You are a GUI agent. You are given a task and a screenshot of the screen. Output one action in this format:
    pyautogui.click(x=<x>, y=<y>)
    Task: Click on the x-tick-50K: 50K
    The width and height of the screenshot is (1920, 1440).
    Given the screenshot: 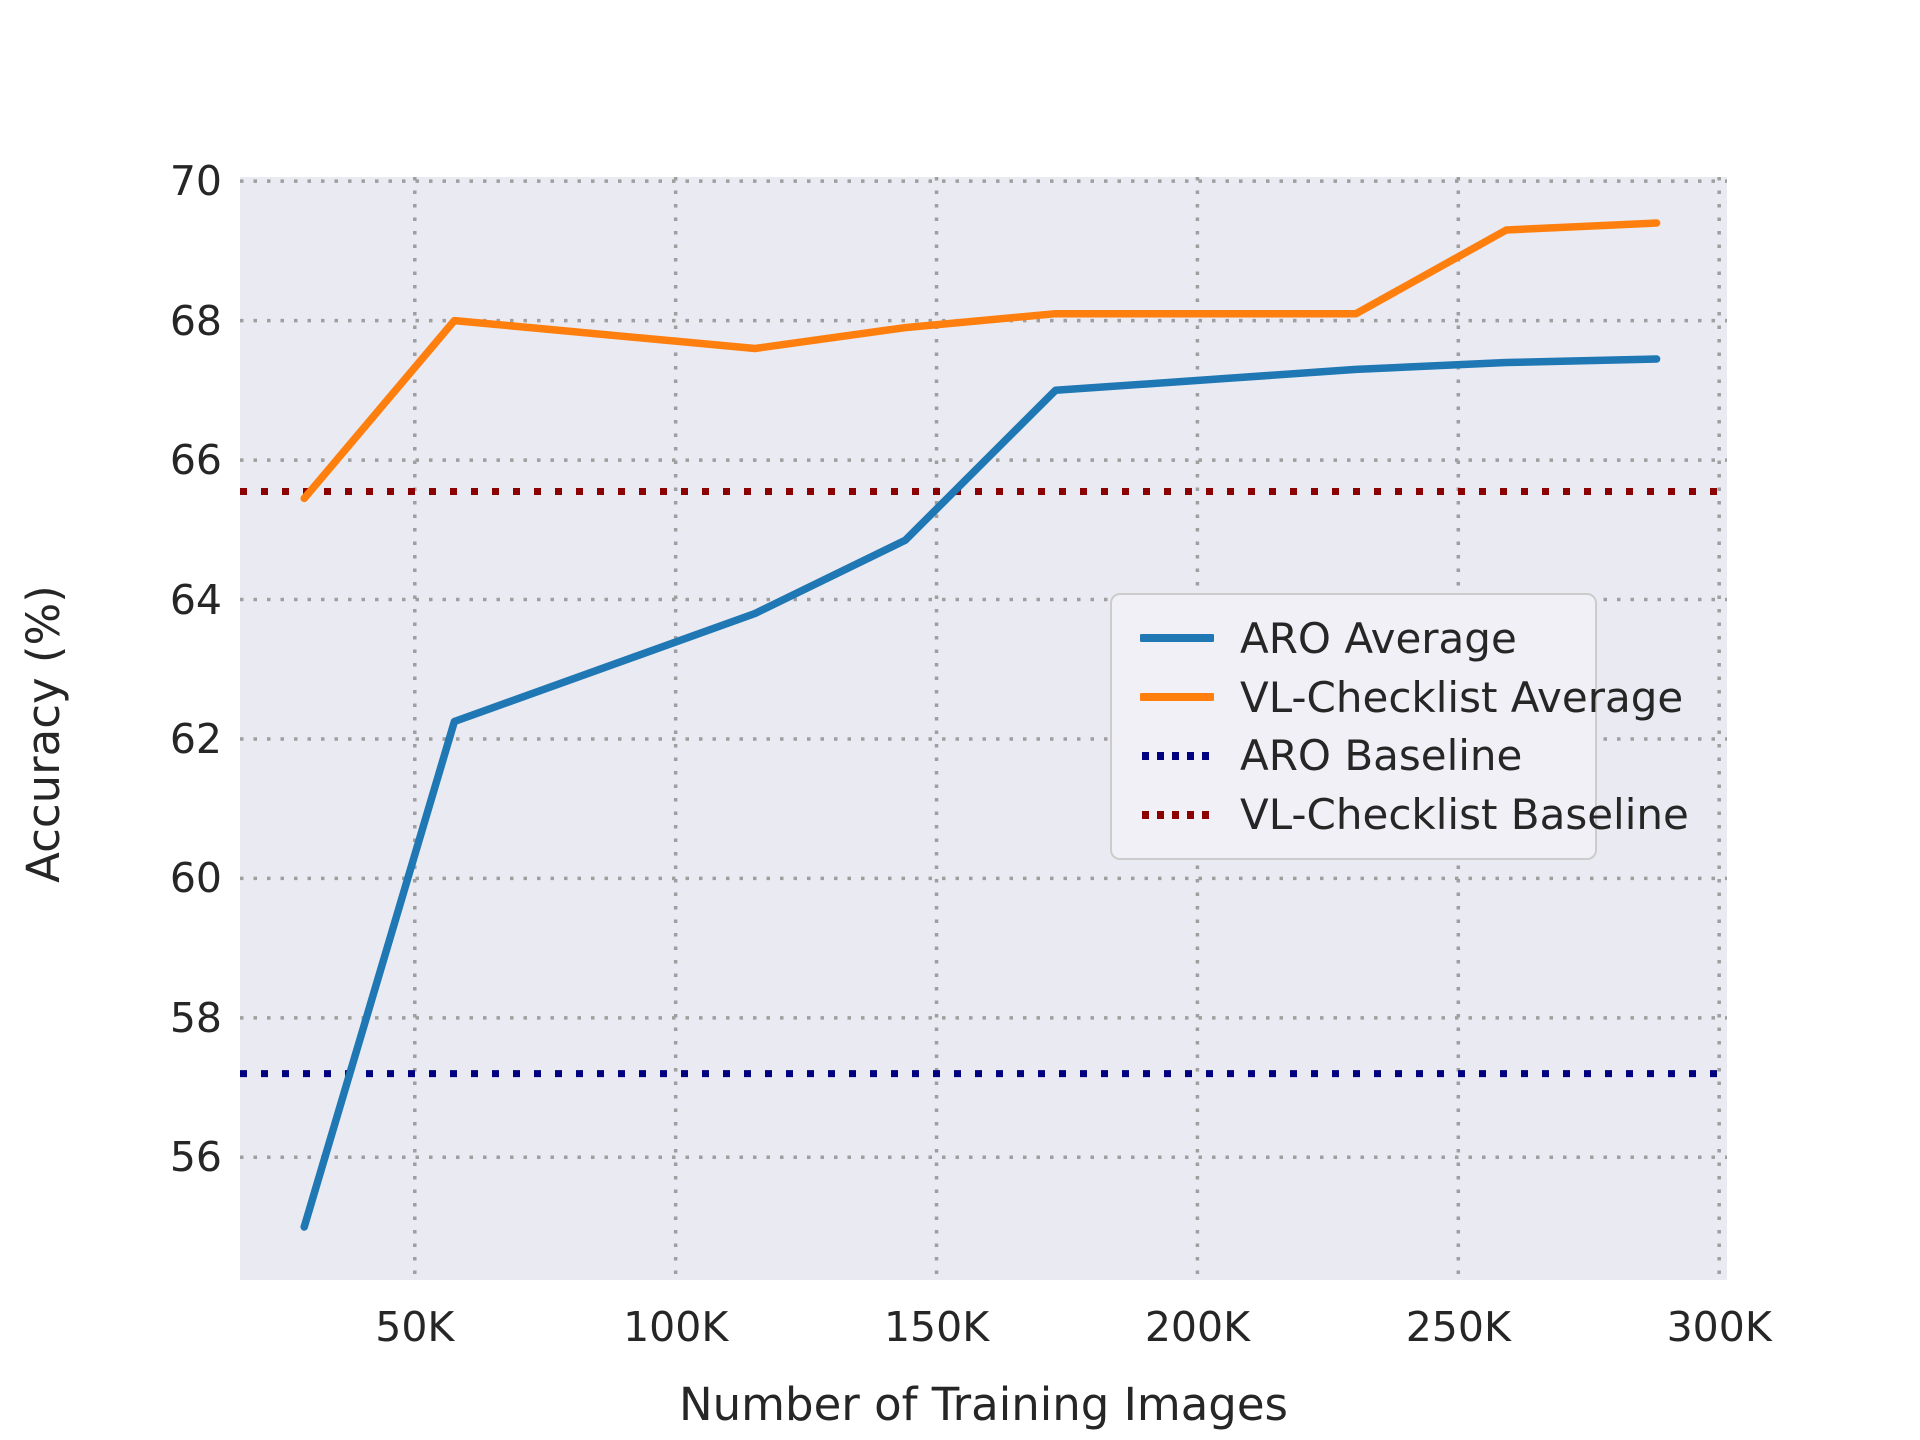 What is the action you would take?
    pyautogui.click(x=415, y=1327)
    